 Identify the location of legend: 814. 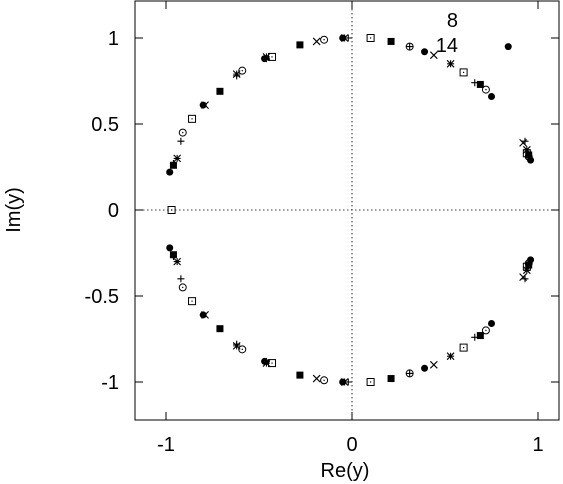
(447, 33).